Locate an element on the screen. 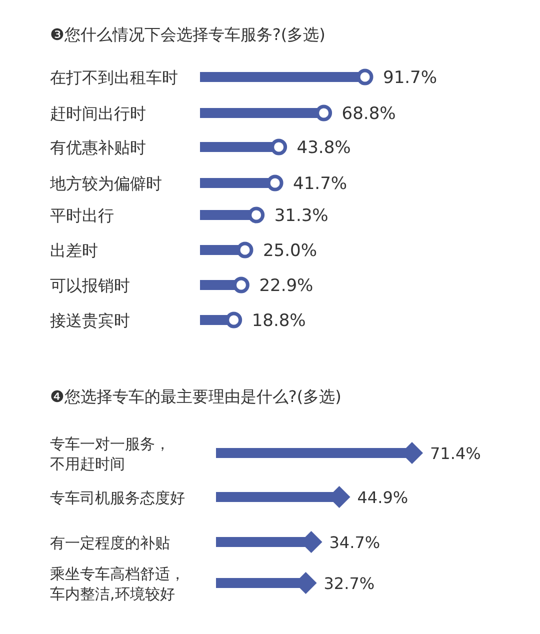 Image resolution: width=540 pixels, height=634 pixels. y-tick-label: 专车一对一服务，不用赶时间 is located at coordinates (110, 454).